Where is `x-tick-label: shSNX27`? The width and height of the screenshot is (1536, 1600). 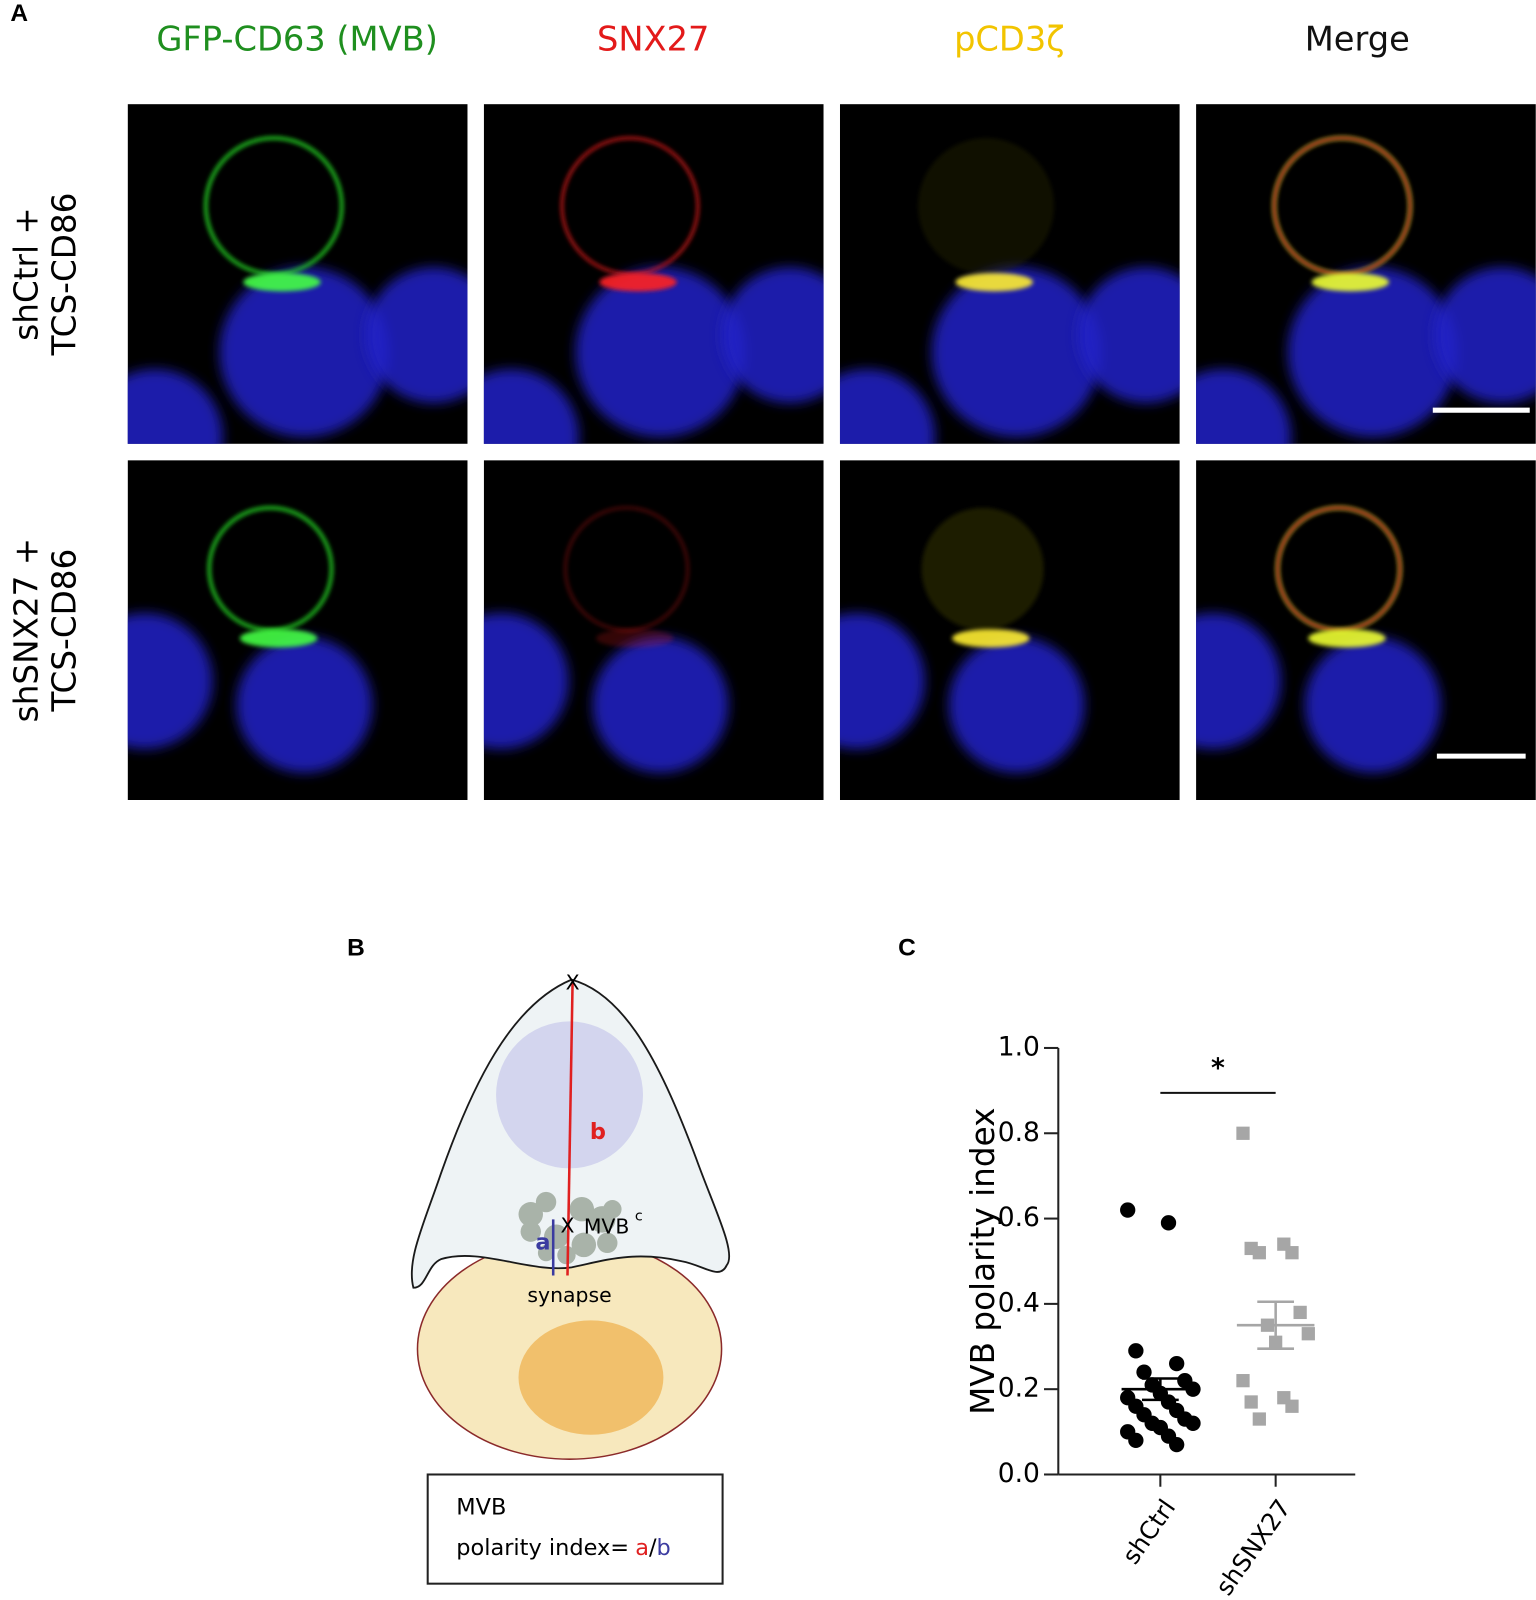
x-tick-label: shSNX27 is located at coordinates (1253, 1547).